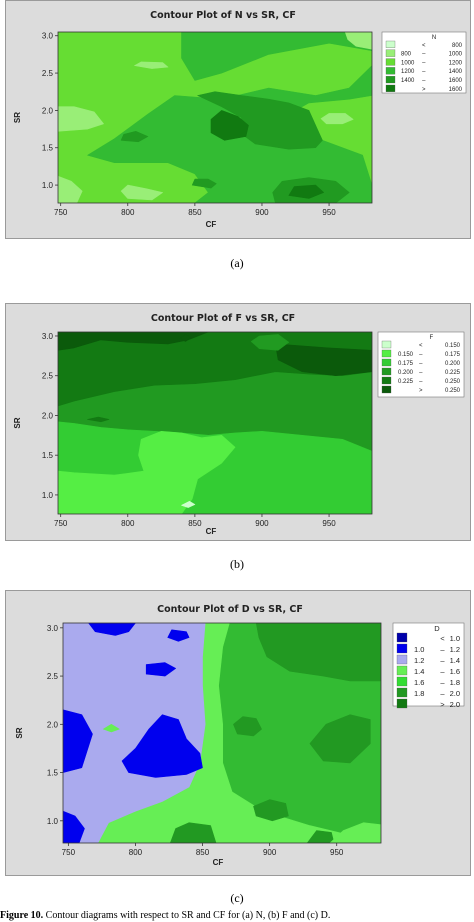 The height and width of the screenshot is (922, 474). Describe the element at coordinates (437, 628) in the screenshot. I see `legend-title: D` at that location.